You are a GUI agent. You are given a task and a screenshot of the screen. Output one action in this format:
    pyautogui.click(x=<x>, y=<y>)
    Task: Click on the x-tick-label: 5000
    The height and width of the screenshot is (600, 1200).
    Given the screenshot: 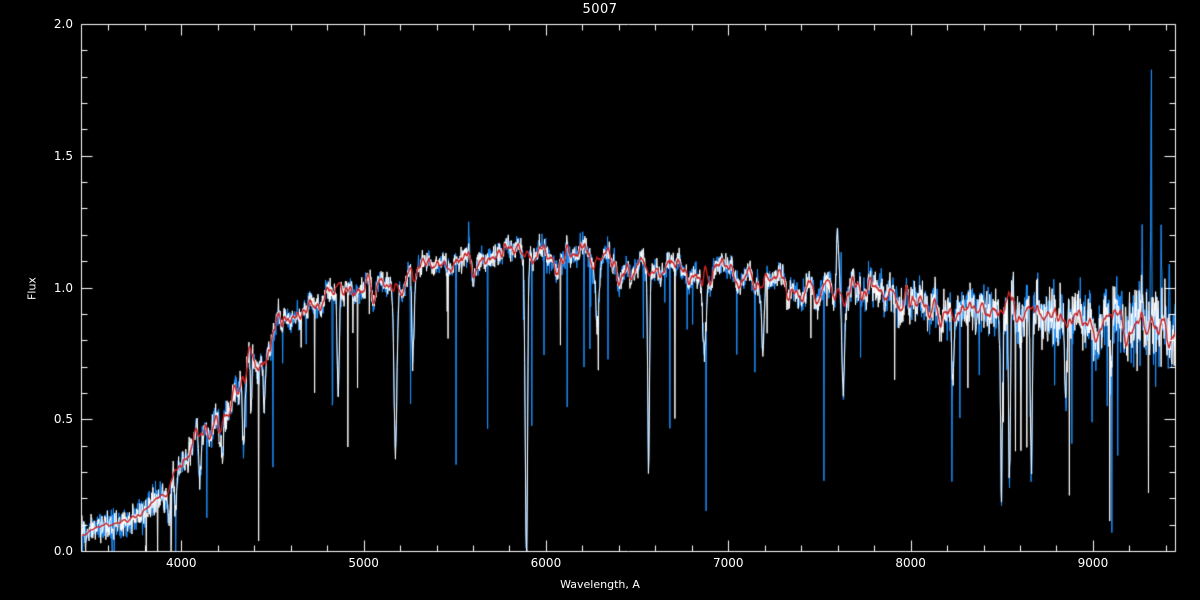 What is the action you would take?
    pyautogui.click(x=363, y=563)
    